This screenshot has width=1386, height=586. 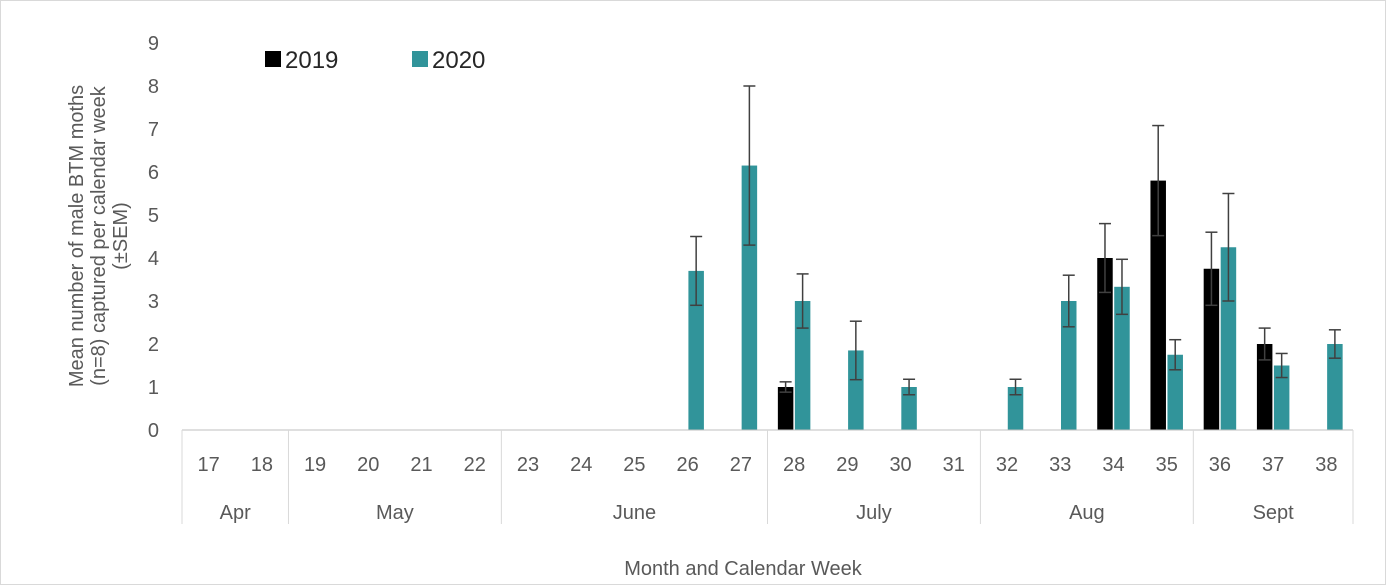 What do you see at coordinates (954, 465) in the screenshot?
I see `x-tick-label: 31` at bounding box center [954, 465].